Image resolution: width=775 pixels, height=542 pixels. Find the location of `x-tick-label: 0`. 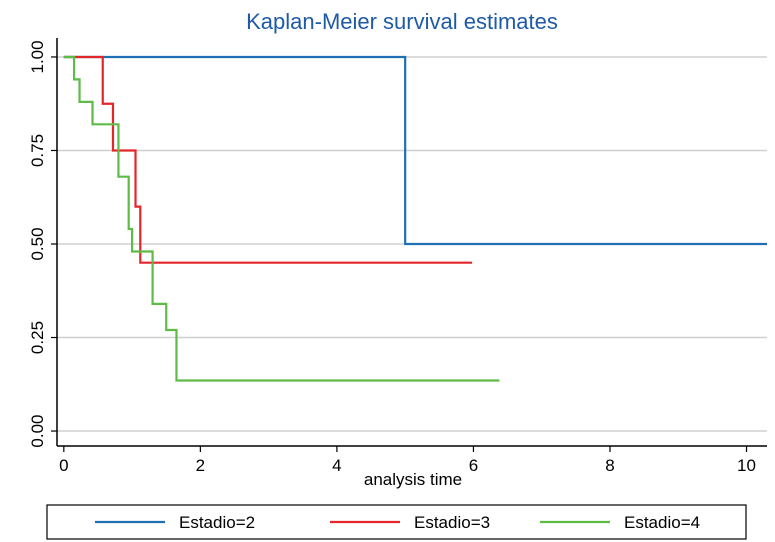

x-tick-label: 0 is located at coordinates (63, 465).